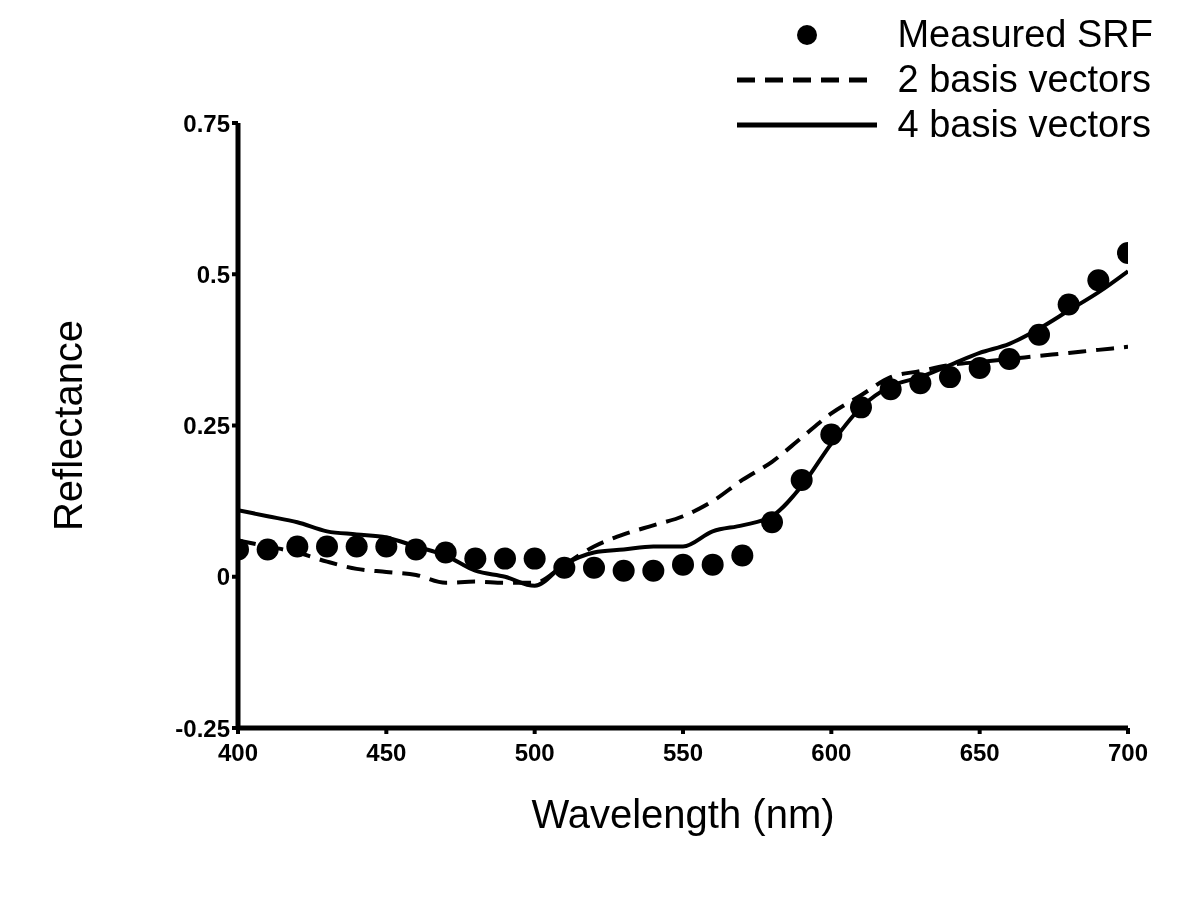 The image size is (1181, 908). Describe the element at coordinates (223, 577) in the screenshot. I see `y-tick-label: 0` at that location.